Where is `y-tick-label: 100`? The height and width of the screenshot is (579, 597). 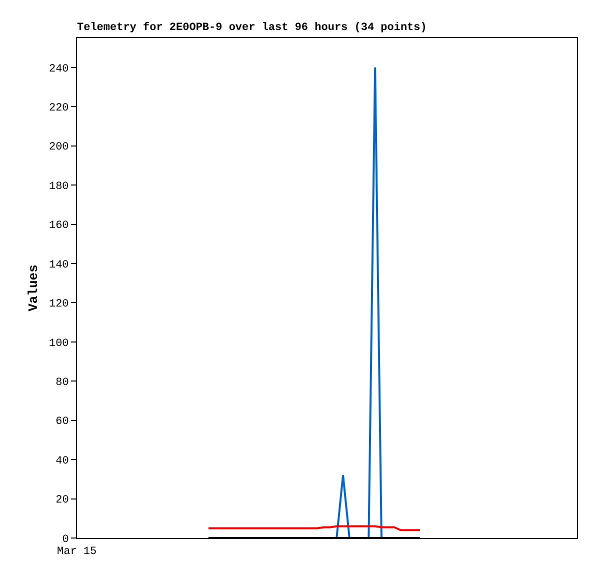 y-tick-label: 100 is located at coordinates (58, 344).